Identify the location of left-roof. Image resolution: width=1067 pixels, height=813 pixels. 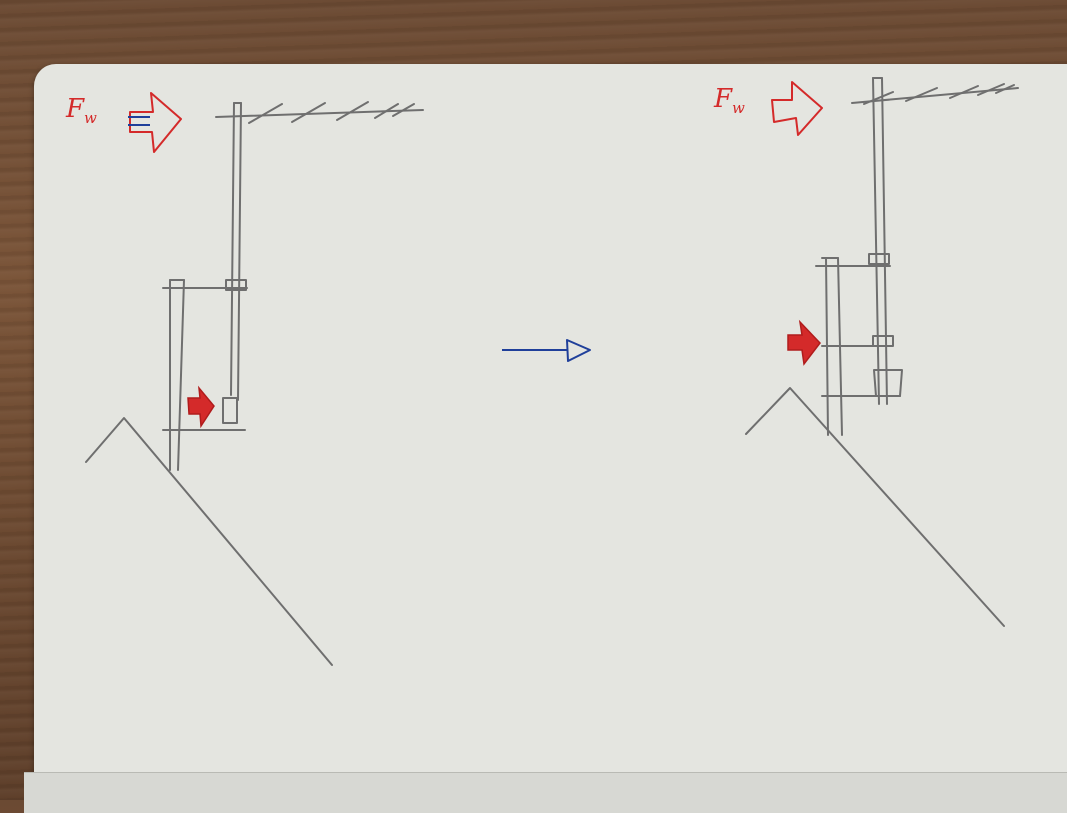
(209, 541).